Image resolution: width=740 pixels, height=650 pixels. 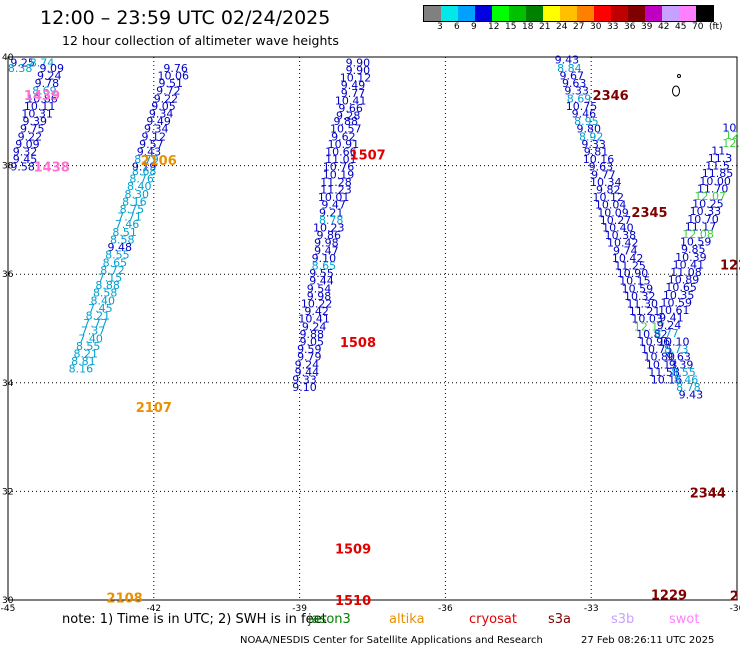 What do you see at coordinates (686, 272) in the screenshot?
I see `swh-value: 11.08` at bounding box center [686, 272].